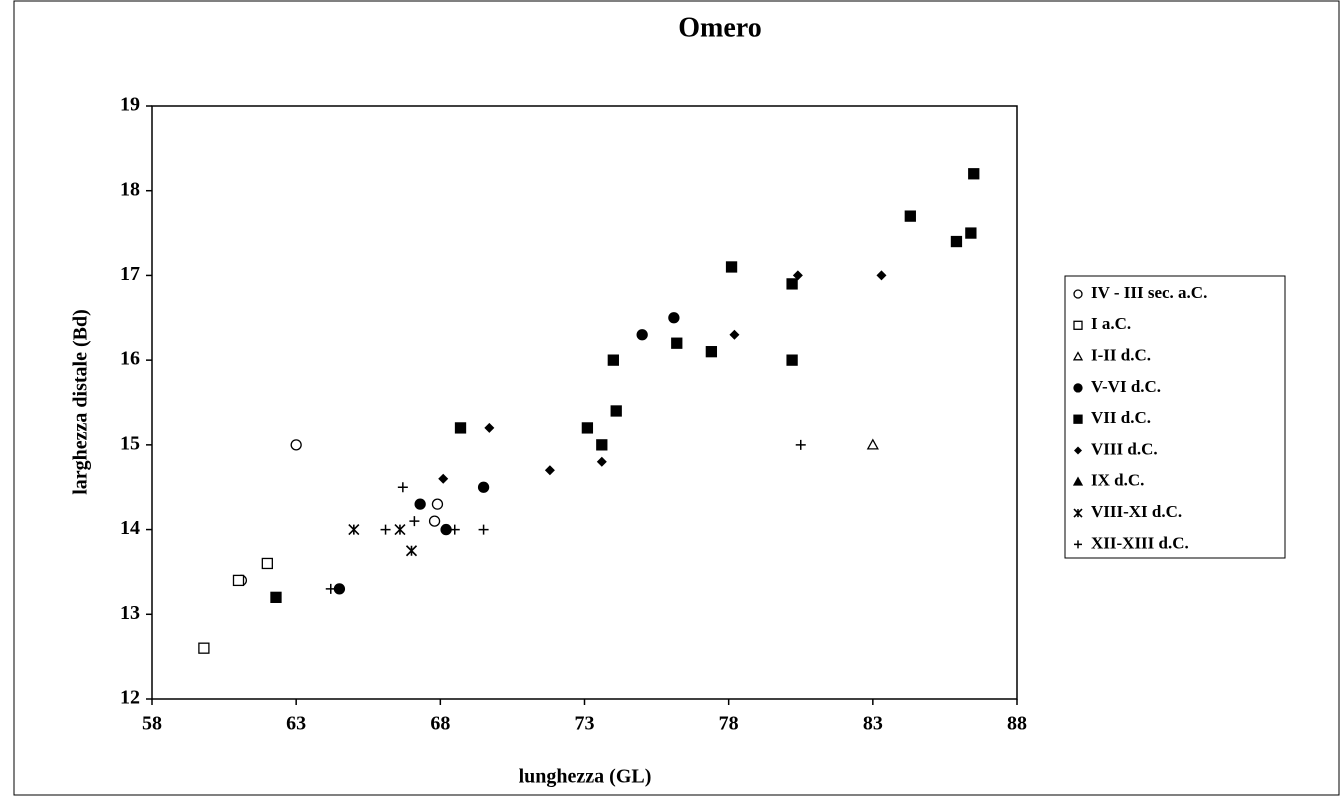  Describe the element at coordinates (1126, 386) in the screenshot. I see `legend-label: V-VI d.C.` at that location.